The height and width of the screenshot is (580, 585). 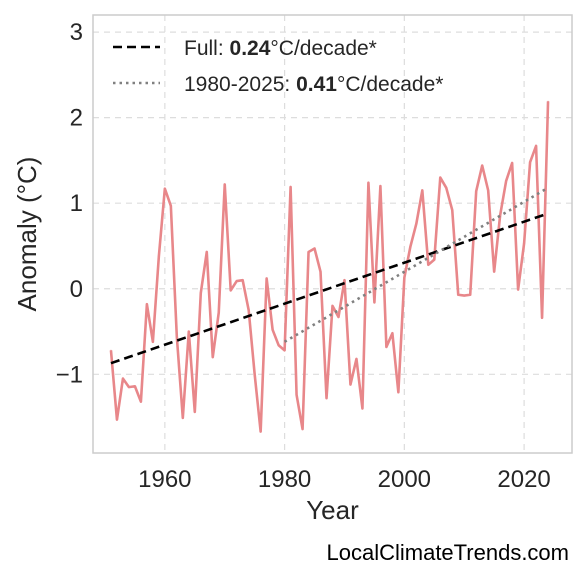 I want to click on legend-entry-rate: 0.24, so click(x=250, y=48).